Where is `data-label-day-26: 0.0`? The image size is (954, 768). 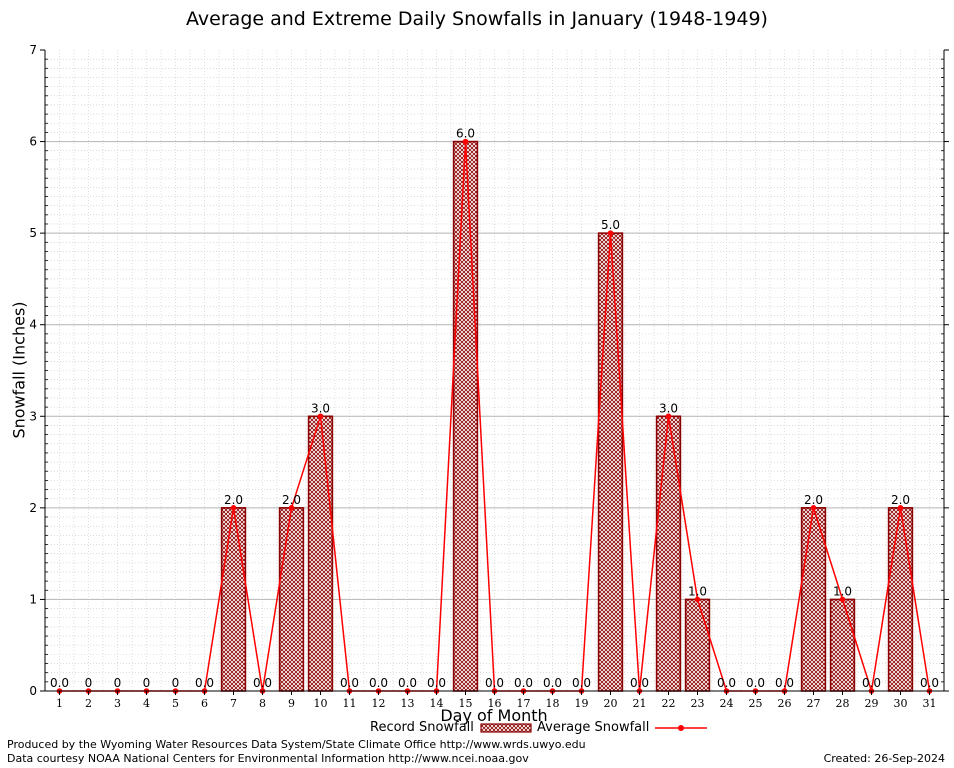
data-label-day-26: 0.0 is located at coordinates (784, 683).